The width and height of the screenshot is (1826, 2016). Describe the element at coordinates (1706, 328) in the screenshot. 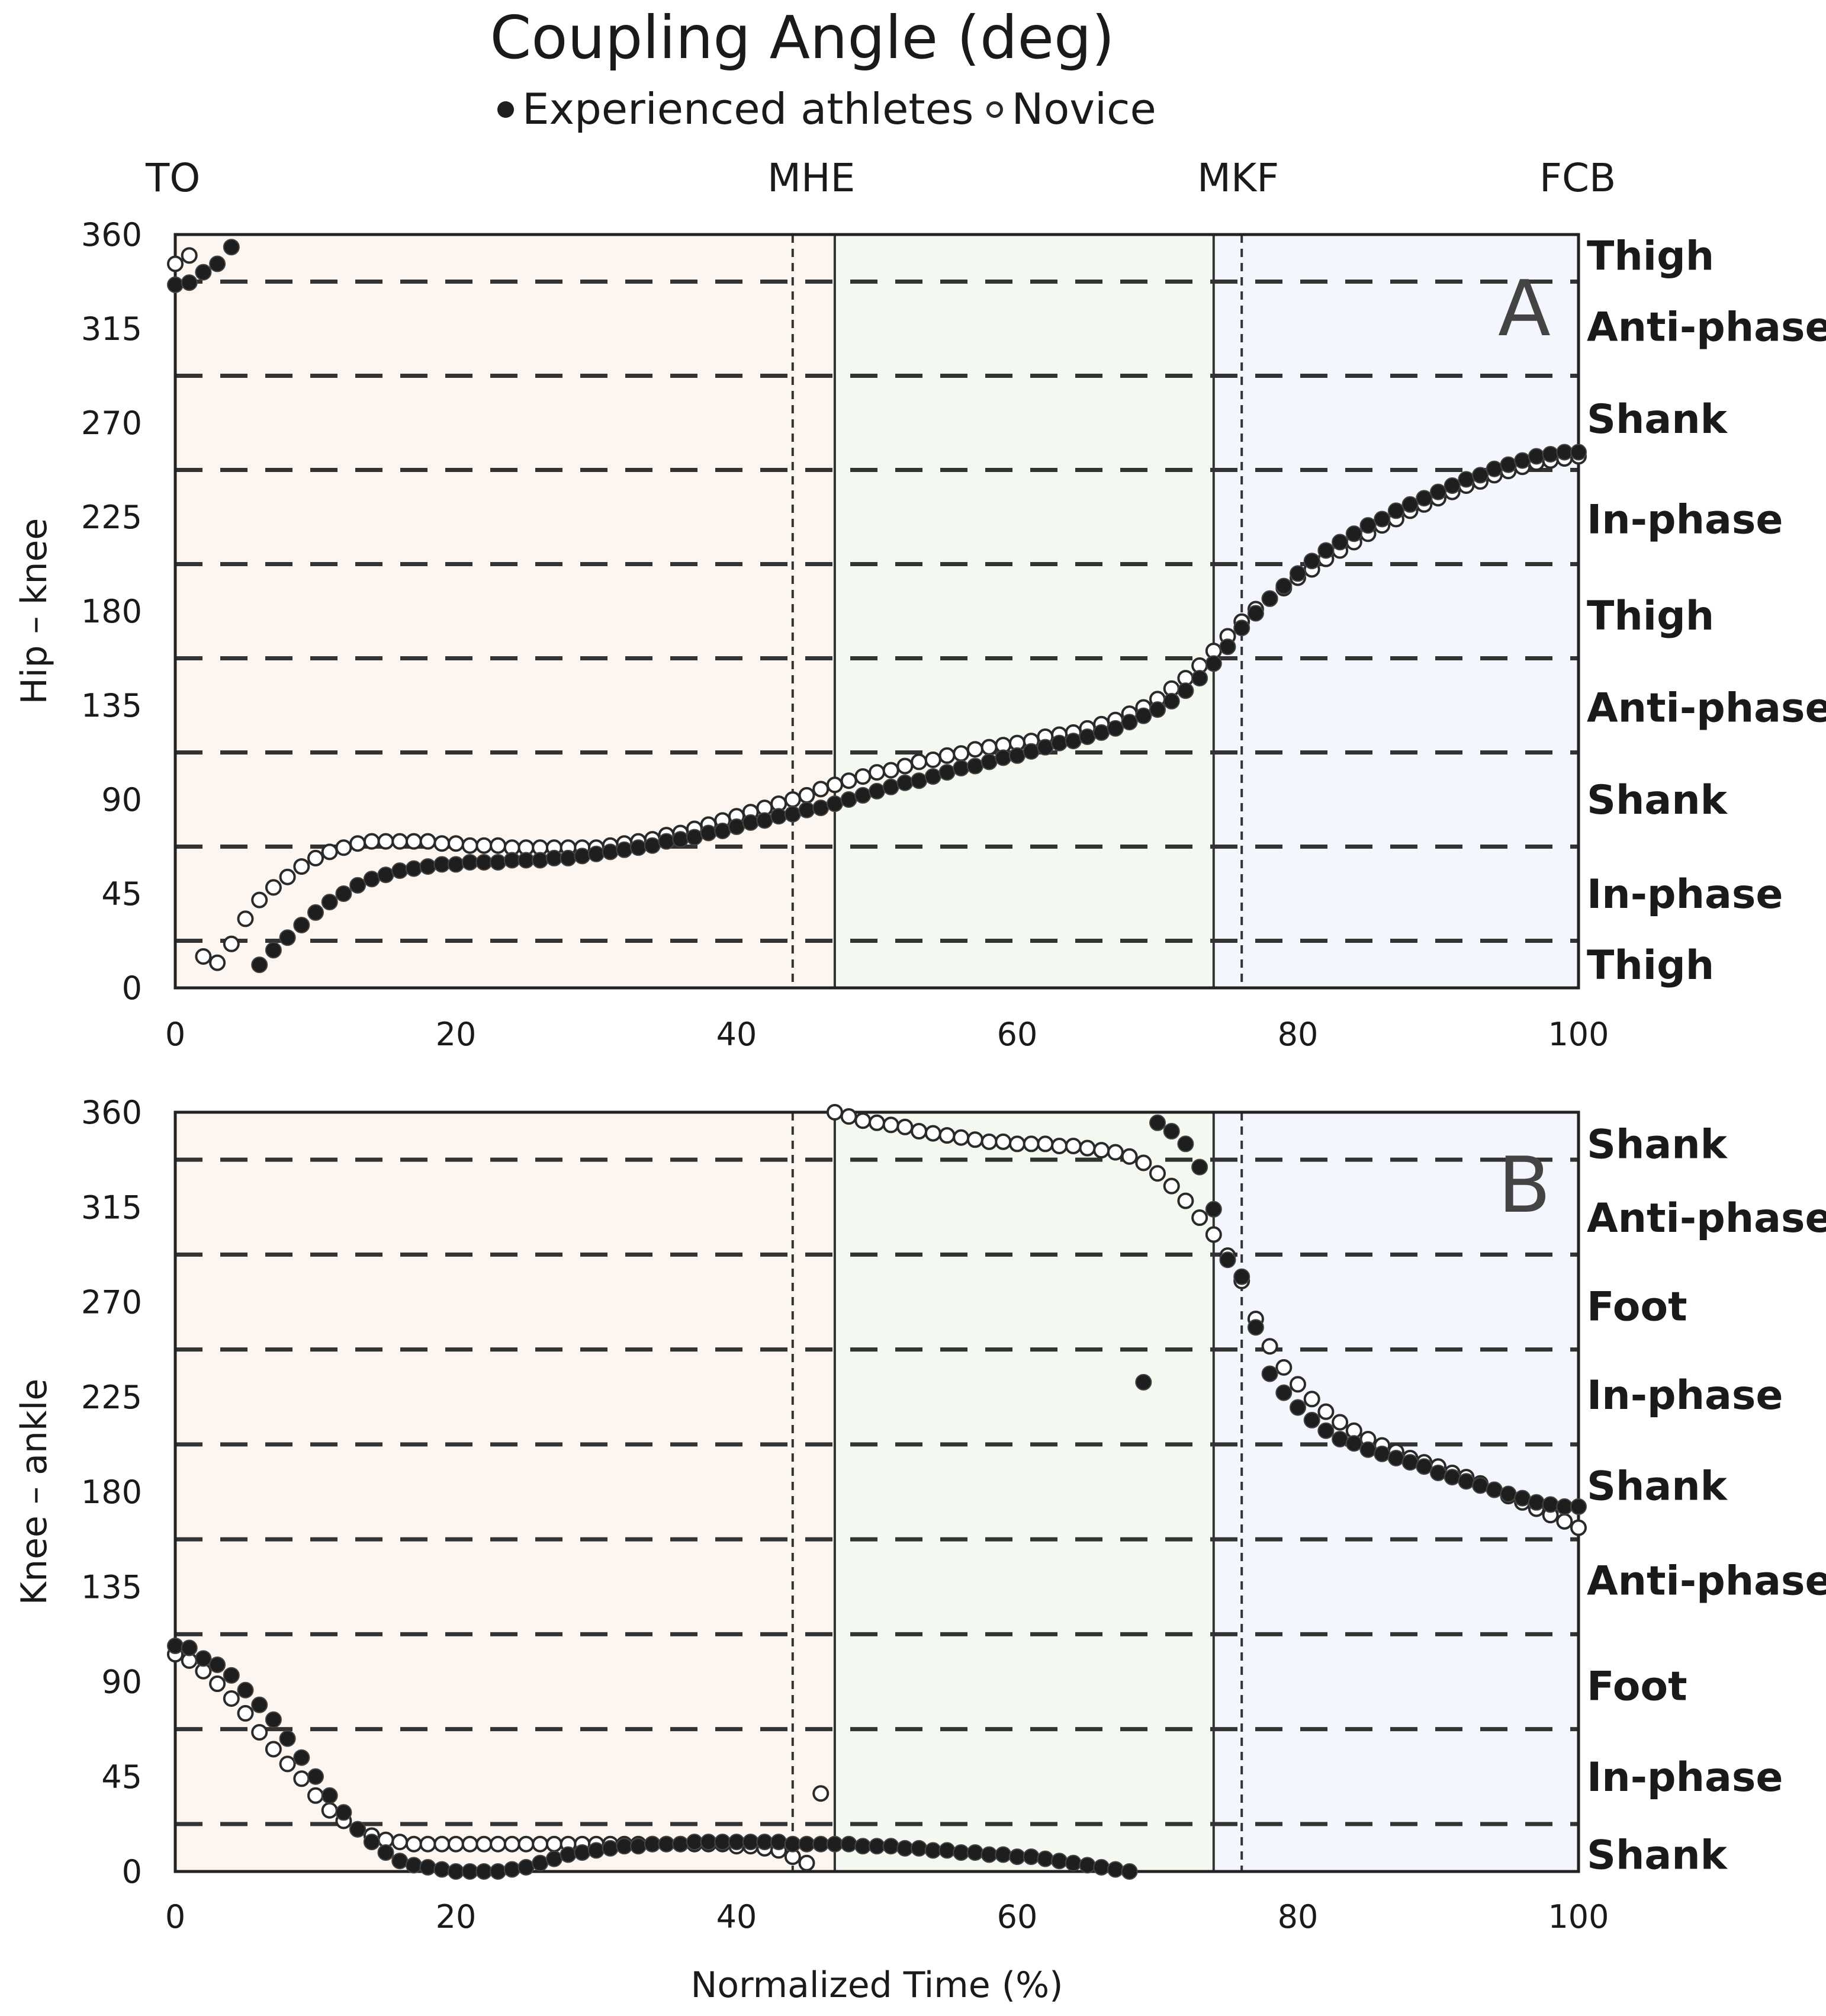

I see `zone-label: Anti-phase` at that location.